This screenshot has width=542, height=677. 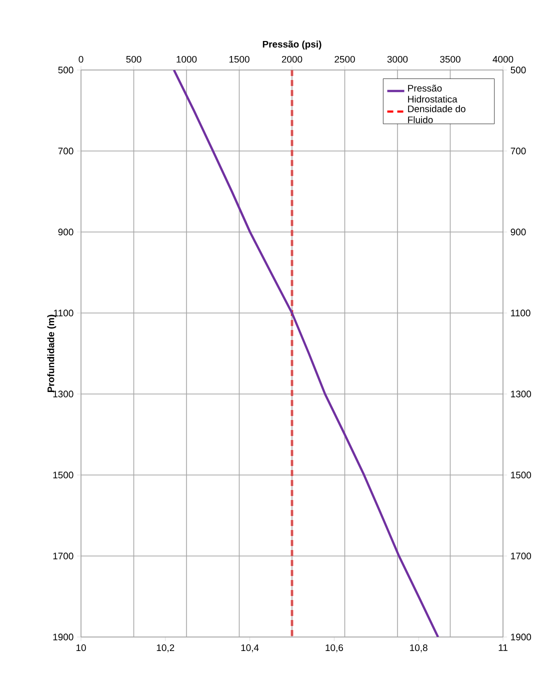 I want to click on y-tick-label: 900, so click(x=66, y=232).